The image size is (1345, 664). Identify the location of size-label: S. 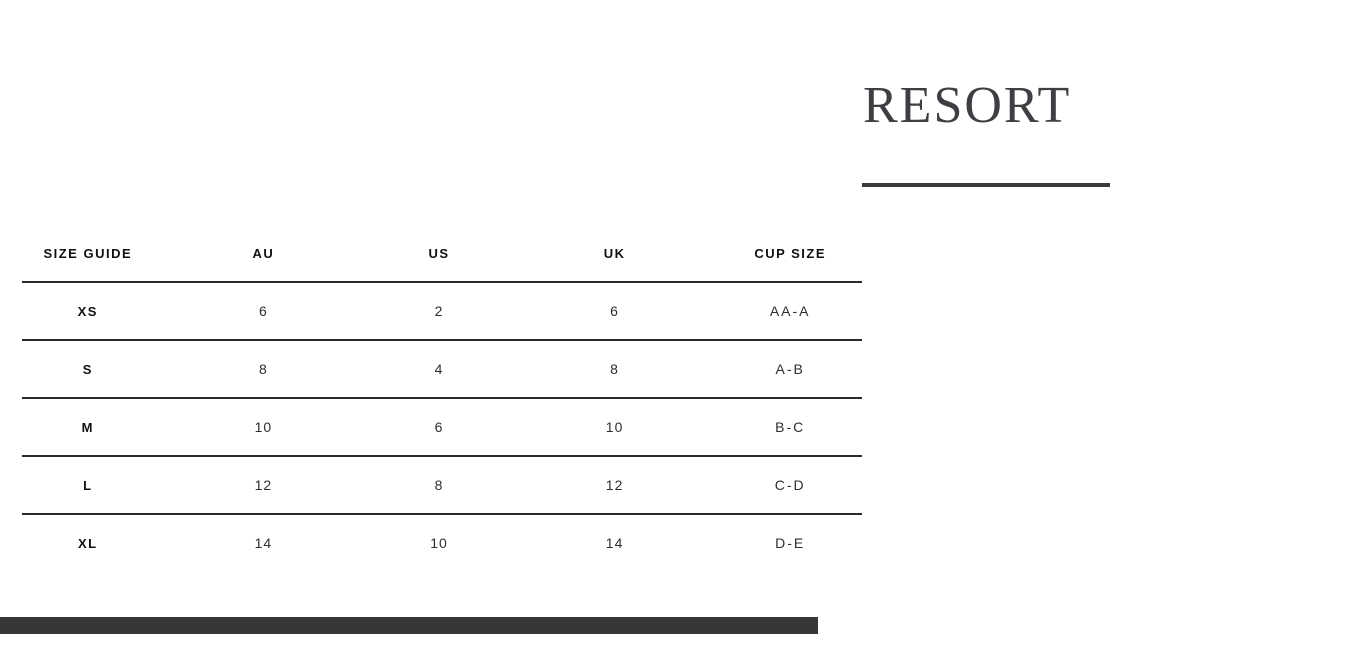
(87, 369).